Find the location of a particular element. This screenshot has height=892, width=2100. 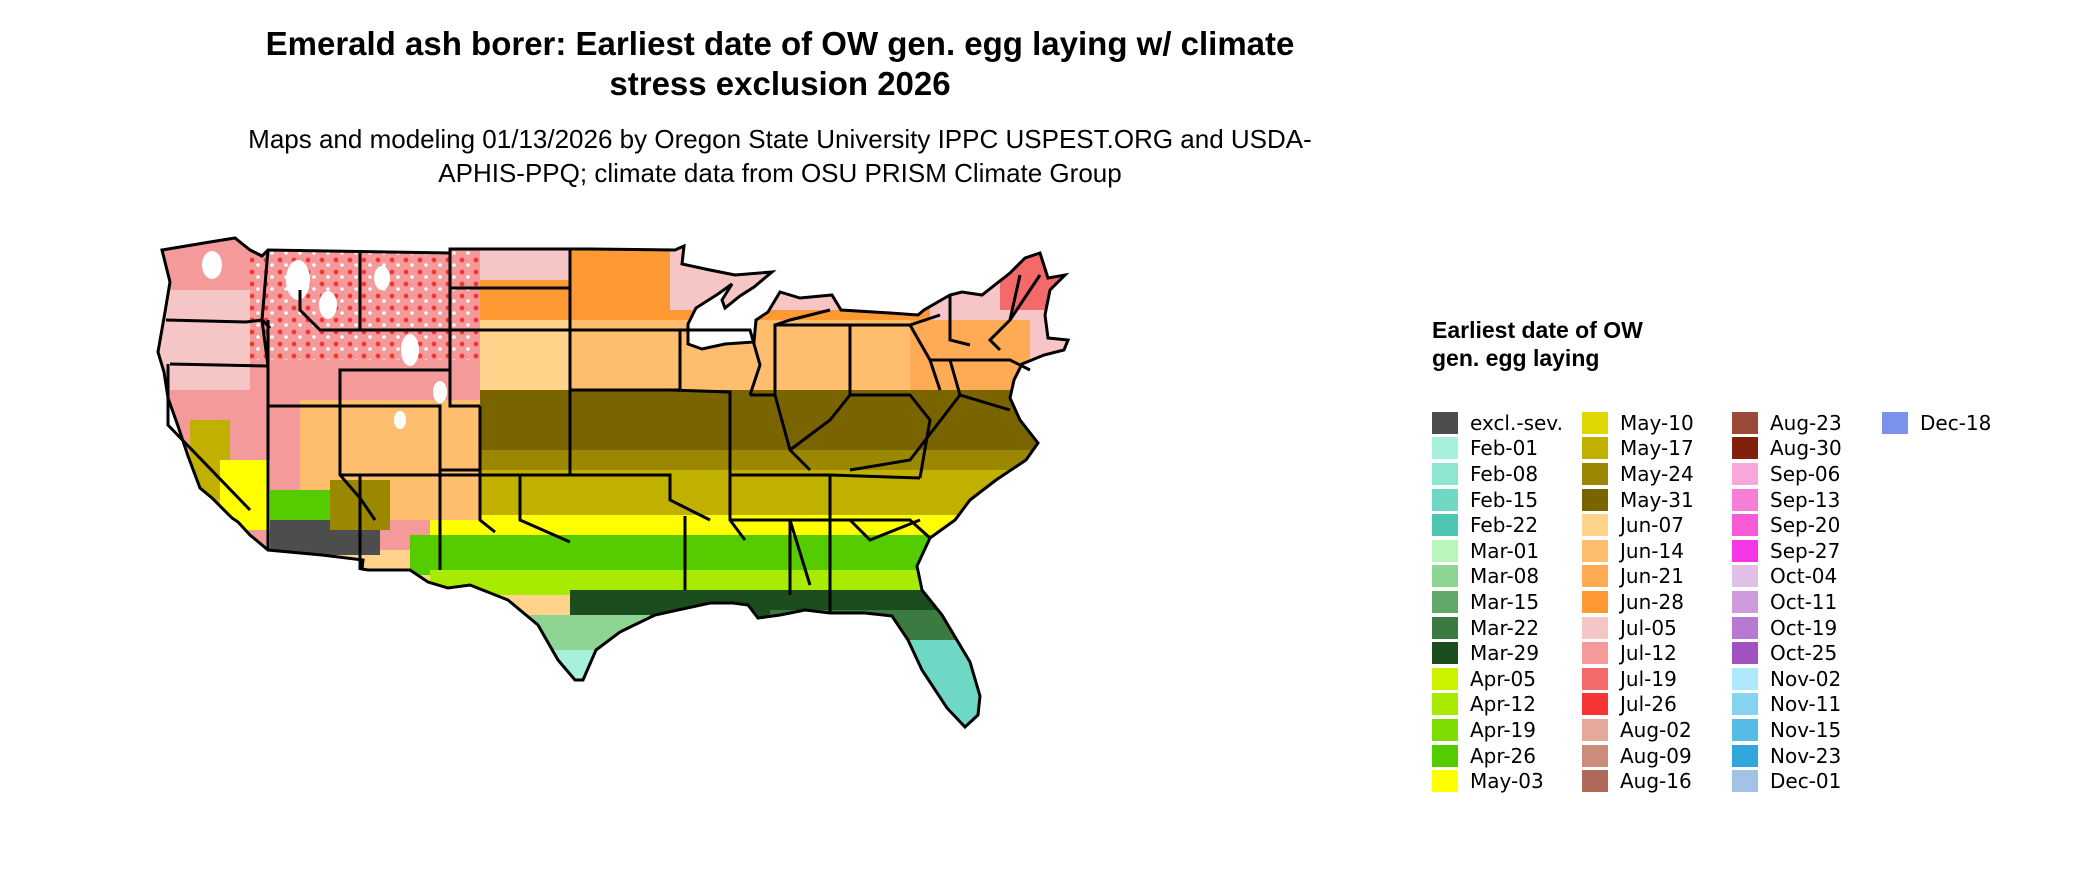

legend-label: Nov-11 is located at coordinates (1806, 704).